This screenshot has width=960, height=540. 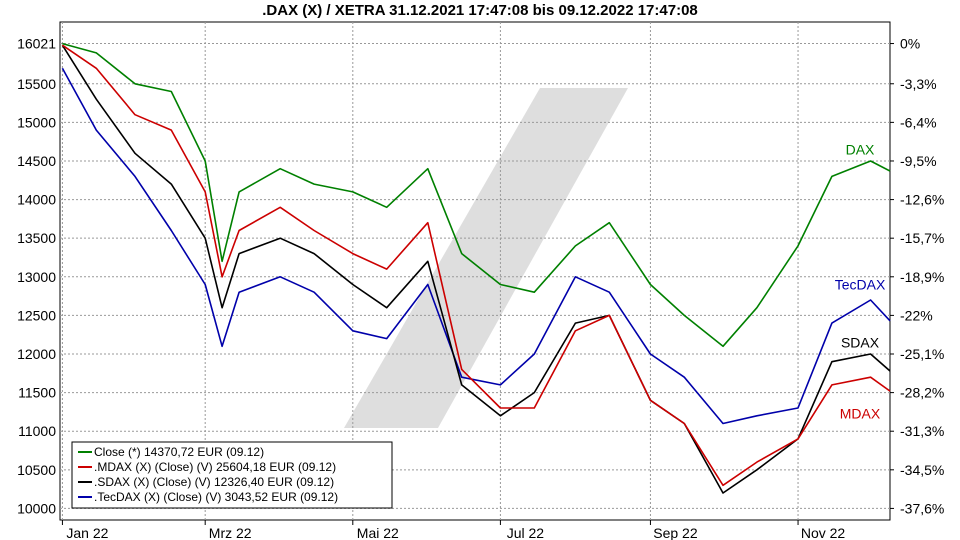 What do you see at coordinates (922, 508) in the screenshot?
I see `y-right-tick-label: -37,6%` at bounding box center [922, 508].